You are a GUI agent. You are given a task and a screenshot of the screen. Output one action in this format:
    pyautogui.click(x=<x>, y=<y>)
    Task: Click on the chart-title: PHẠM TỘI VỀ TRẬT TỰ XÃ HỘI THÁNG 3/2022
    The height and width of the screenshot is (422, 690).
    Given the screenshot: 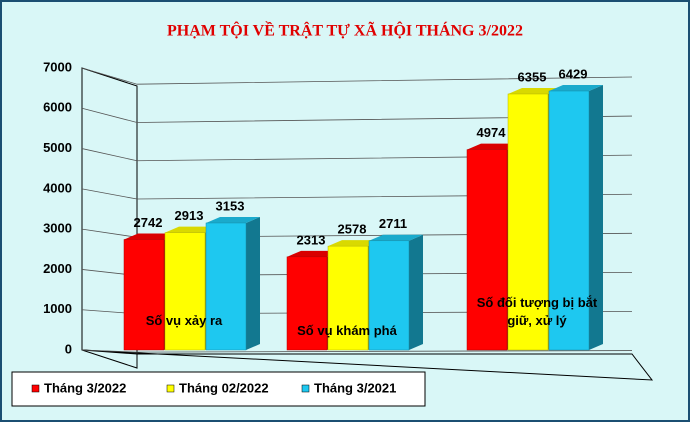 What is the action you would take?
    pyautogui.click(x=345, y=30)
    